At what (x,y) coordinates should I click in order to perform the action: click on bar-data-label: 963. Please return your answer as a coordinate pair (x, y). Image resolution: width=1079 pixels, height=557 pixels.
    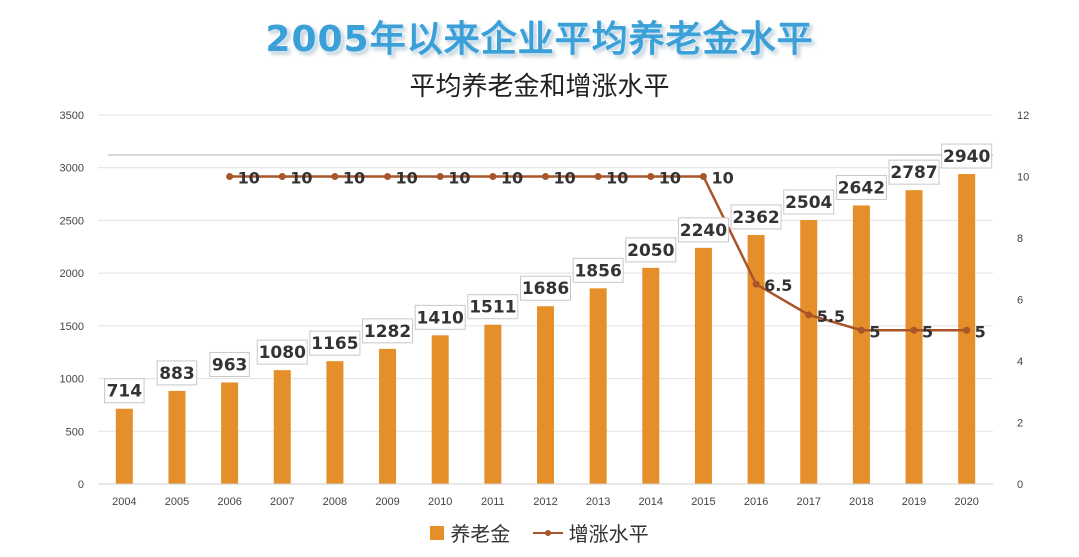
    Looking at the image, I should click on (229, 364).